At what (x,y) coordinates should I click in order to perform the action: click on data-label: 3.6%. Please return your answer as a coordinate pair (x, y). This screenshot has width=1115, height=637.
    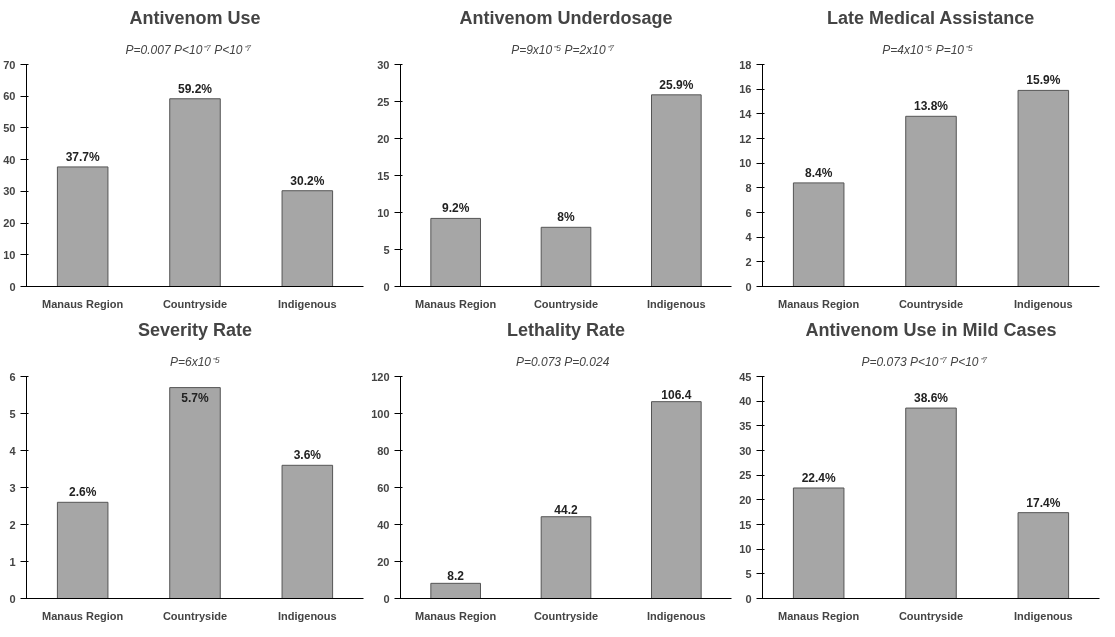
    Looking at the image, I should click on (307, 455).